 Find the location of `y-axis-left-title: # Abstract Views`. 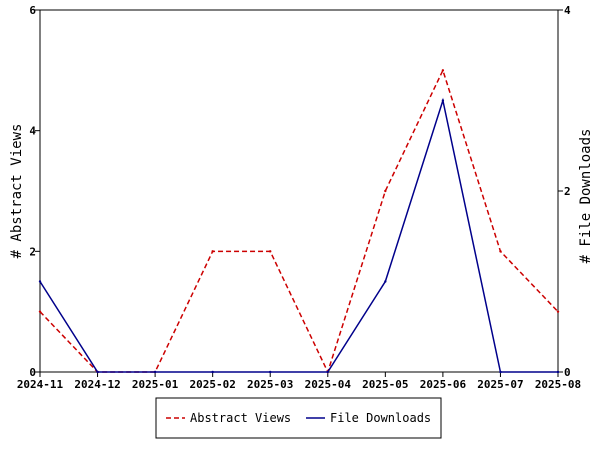

y-axis-left-title: # Abstract Views is located at coordinates (17, 191).